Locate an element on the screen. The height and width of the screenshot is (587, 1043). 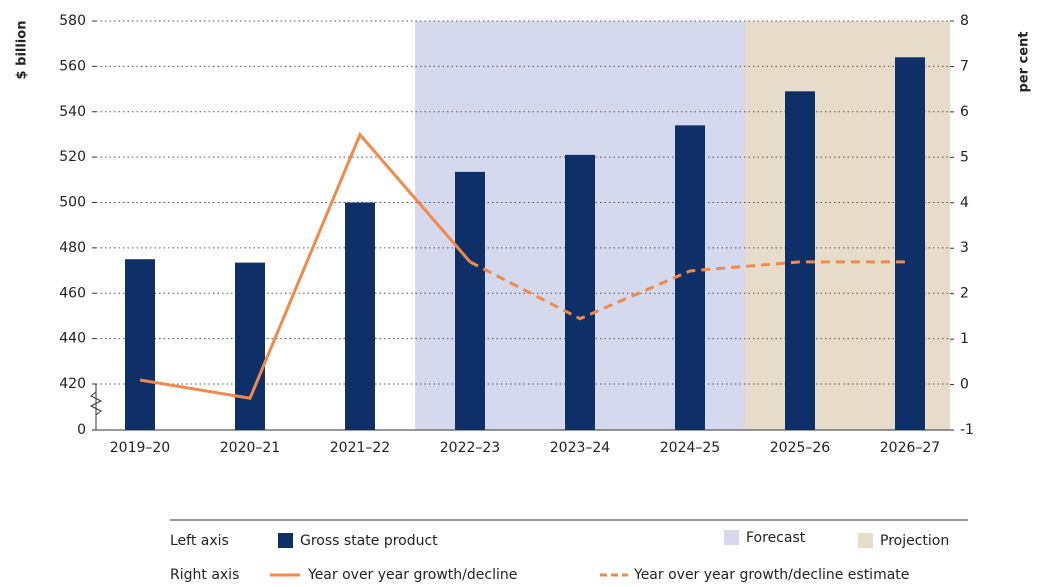
y-tick-label: 520 is located at coordinates (72, 157).